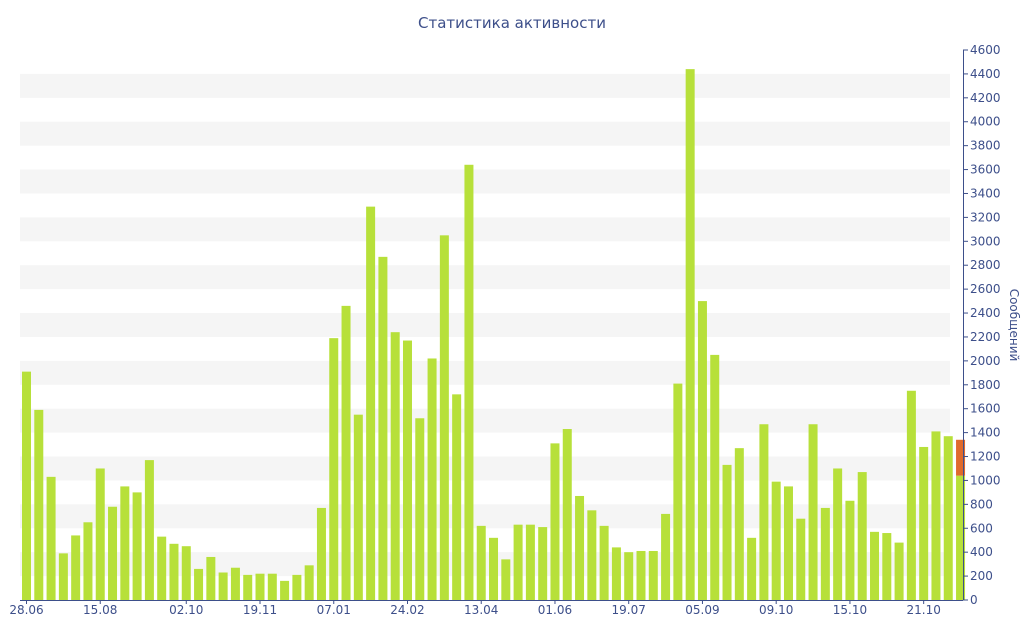  What do you see at coordinates (985, 409) in the screenshot?
I see `y-tick-label: 1600` at bounding box center [985, 409].